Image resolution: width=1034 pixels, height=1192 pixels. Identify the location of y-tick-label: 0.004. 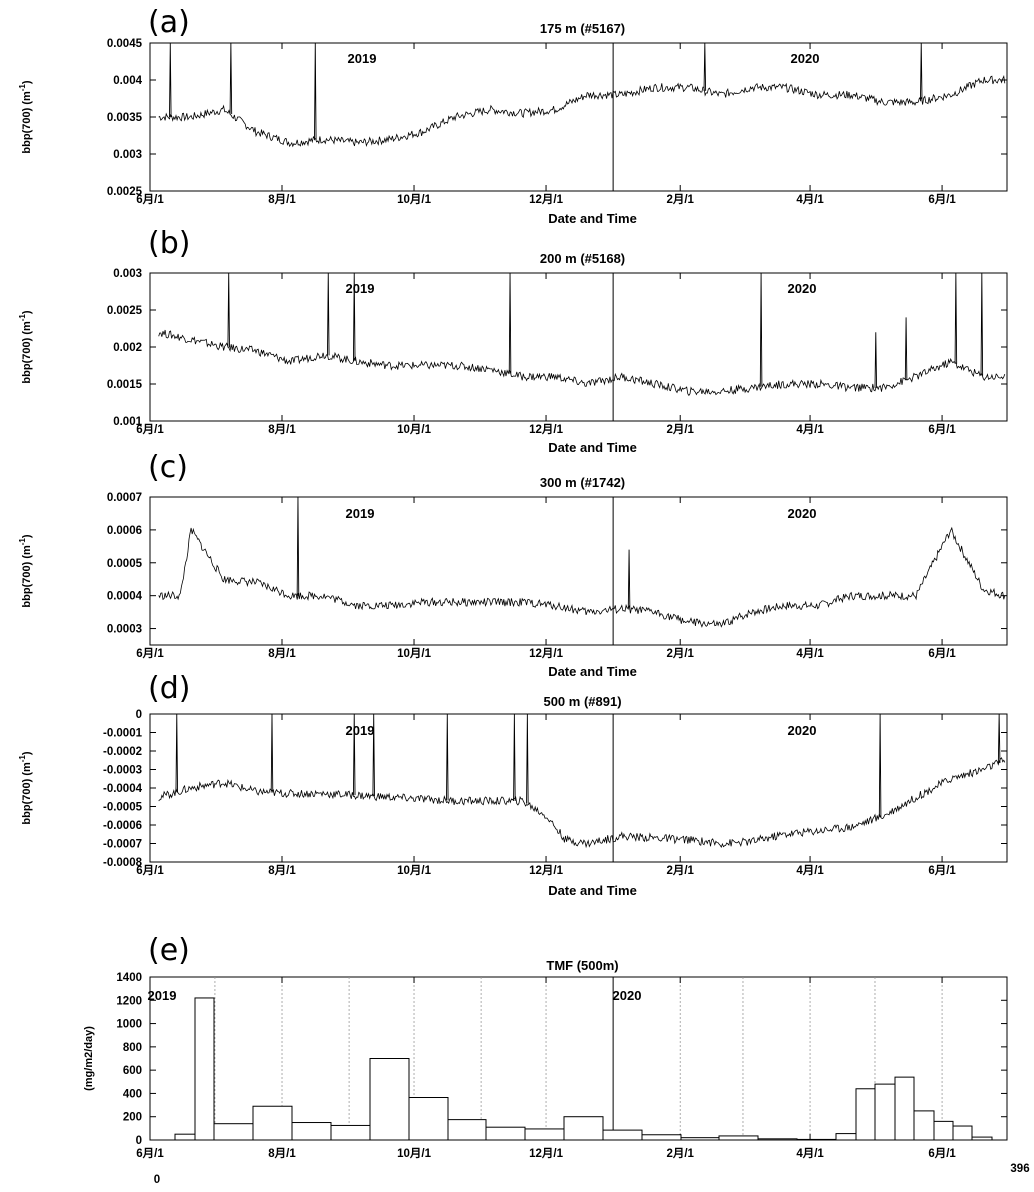
(127, 81).